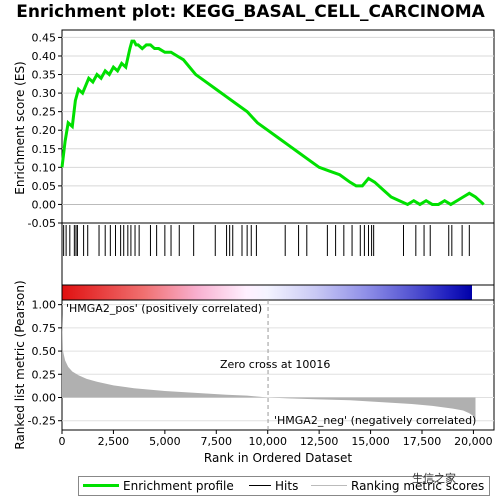 The width and height of the screenshot is (501, 501). Describe the element at coordinates (44, 398) in the screenshot. I see `metric-ytick-label: 0.00` at that location.